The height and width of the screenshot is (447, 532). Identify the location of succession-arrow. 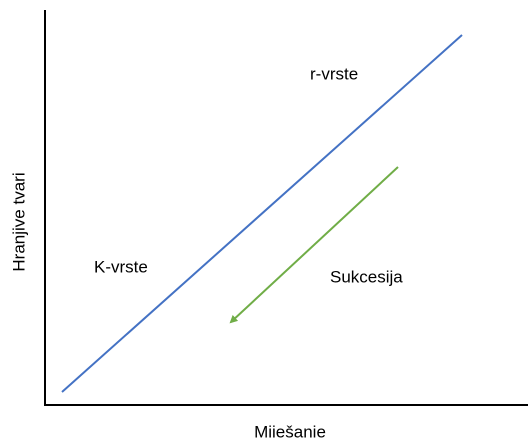
(314, 245).